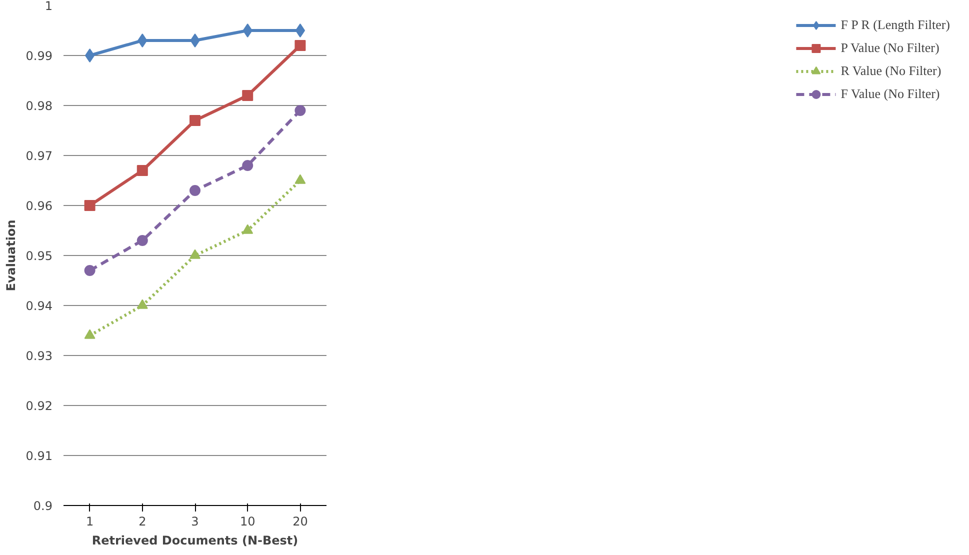 Image resolution: width=969 pixels, height=555 pixels. Describe the element at coordinates (895, 25) in the screenshot. I see `legend-label: F P R (Length Filter)` at that location.